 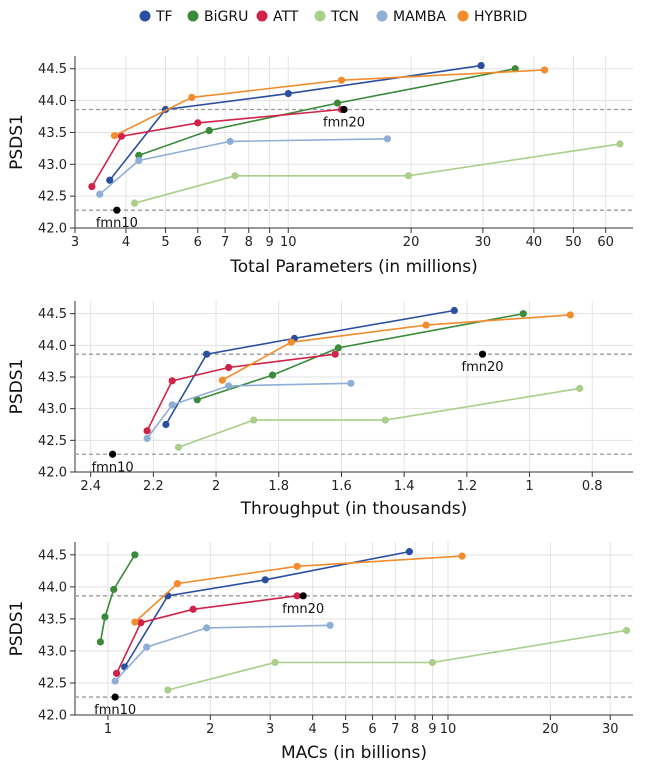 I want to click on x-tick-label: 2, so click(x=216, y=486).